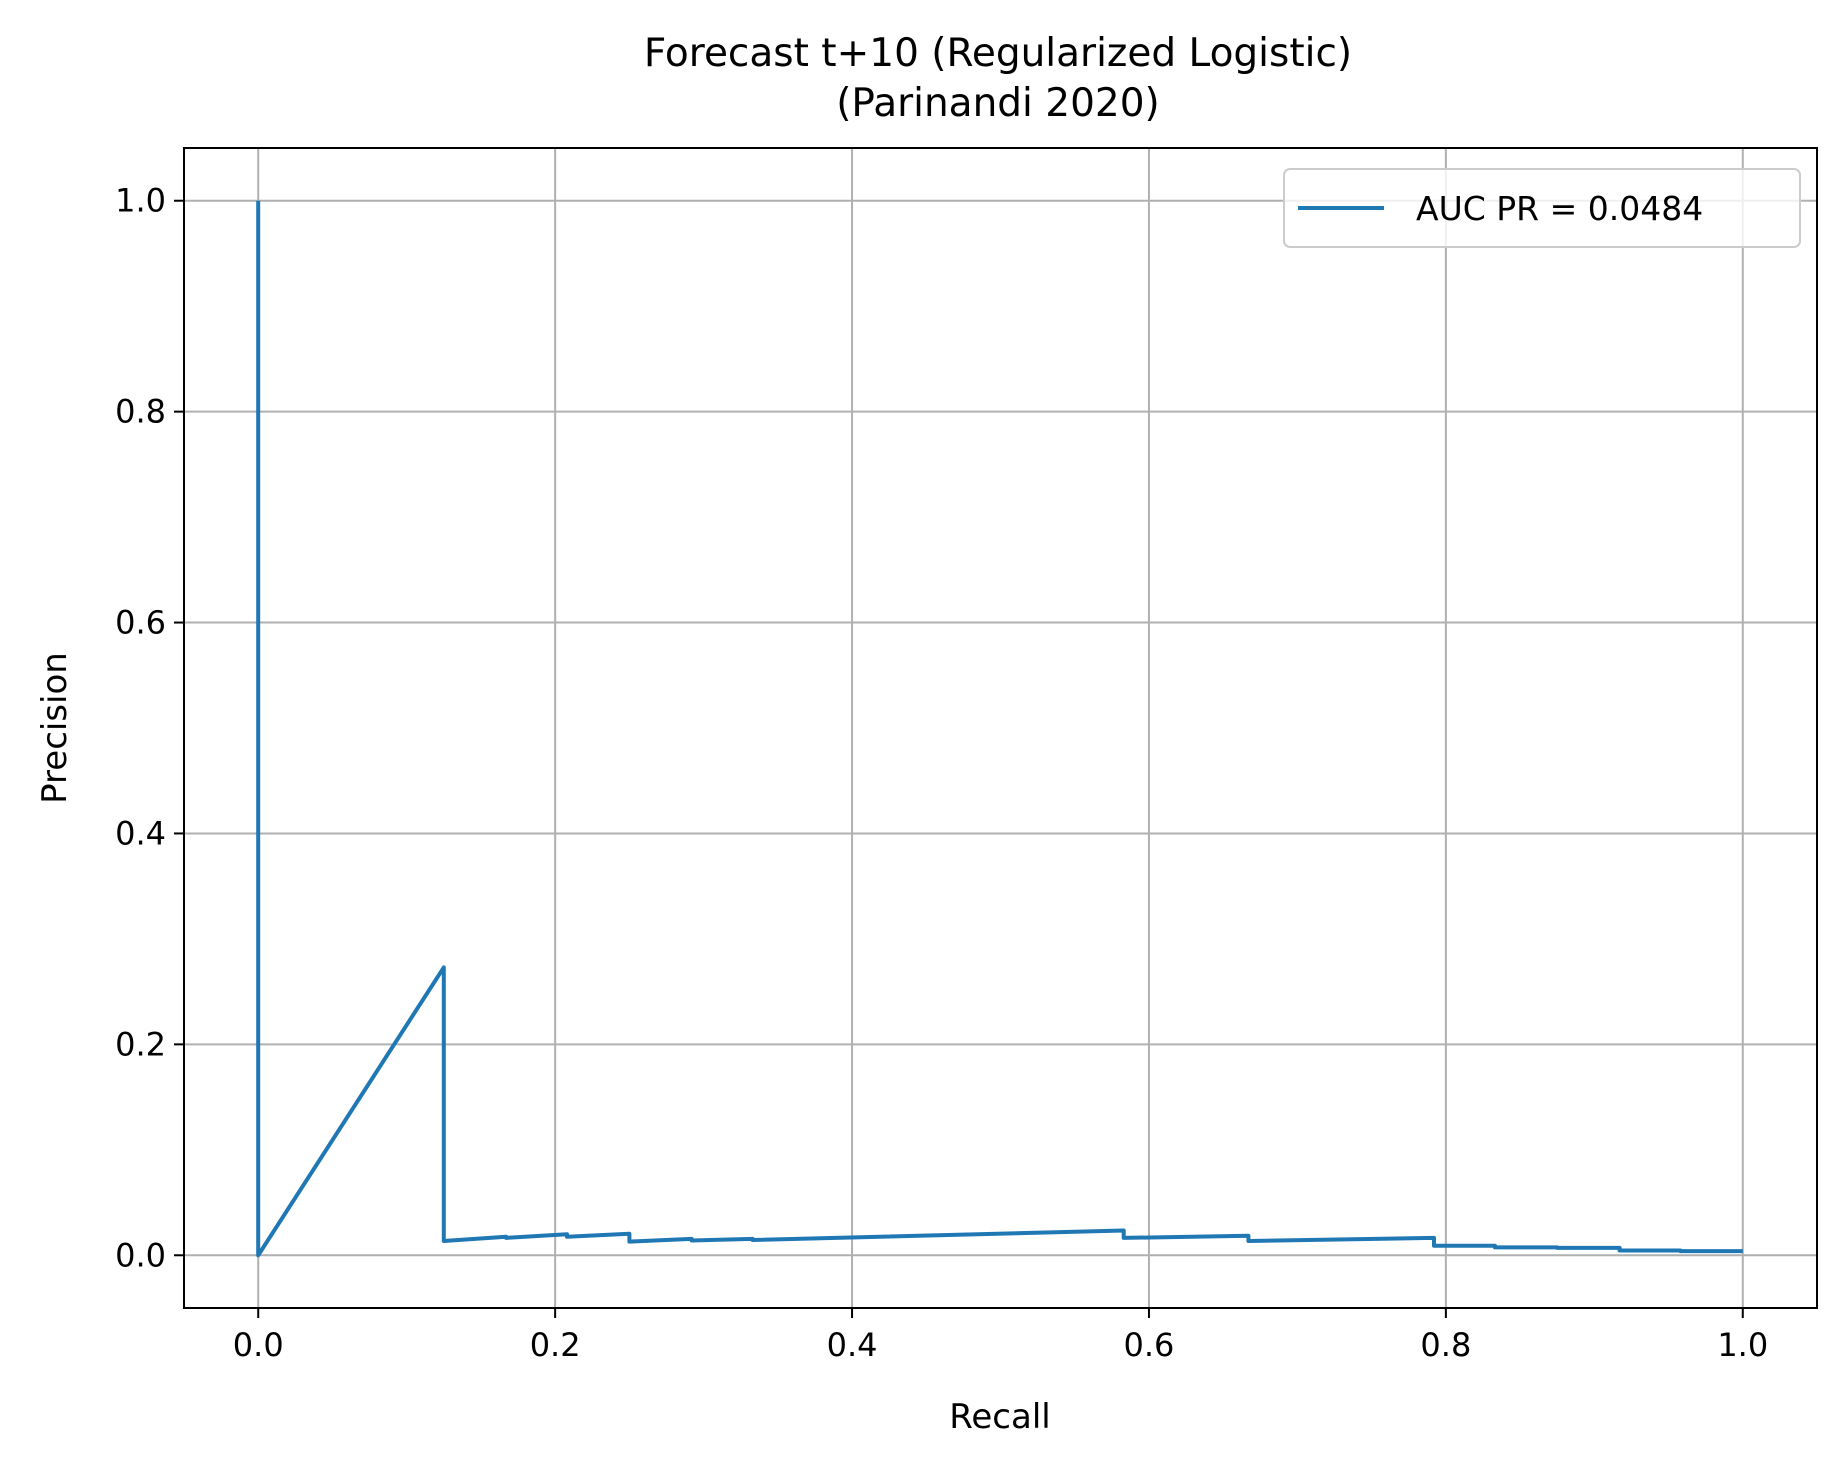 This screenshot has height=1463, width=1841. Describe the element at coordinates (555, 1345) in the screenshot. I see `x-tick-label: 0.2` at that location.